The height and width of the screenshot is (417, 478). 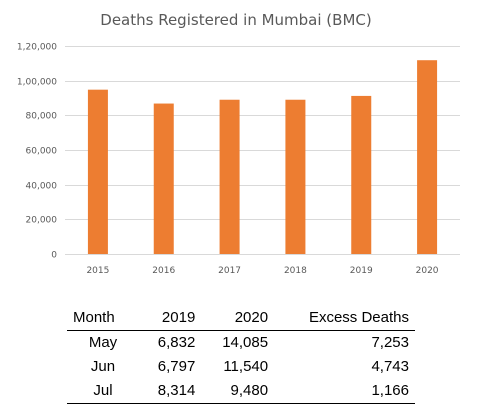 I want to click on cell-excess: 4,743, so click(x=390, y=366).